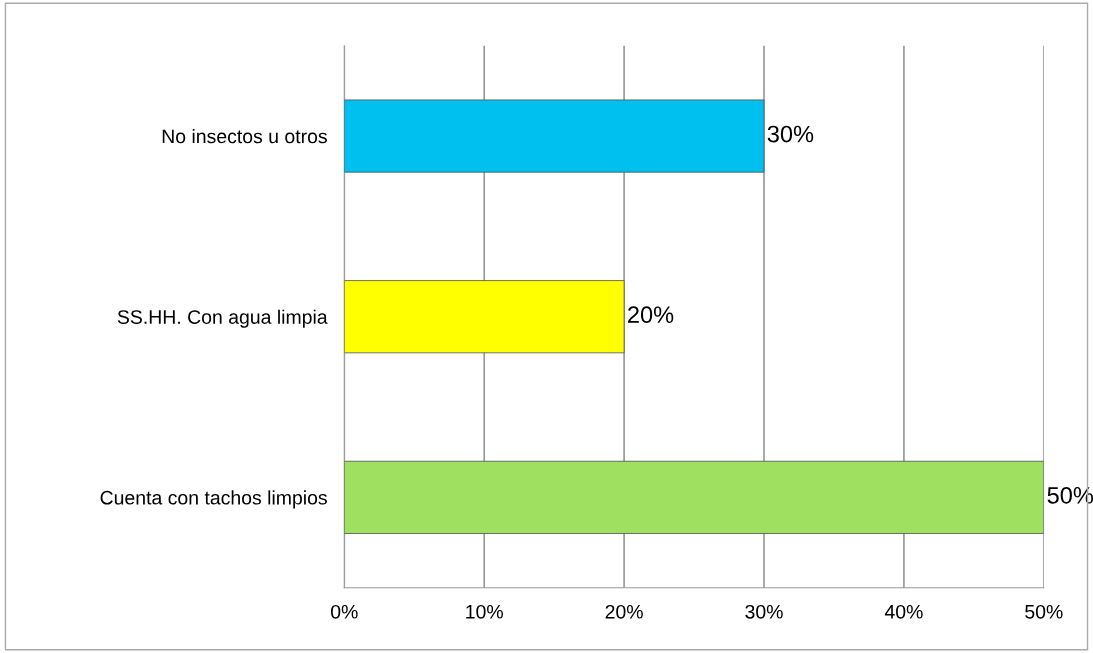 This screenshot has height=653, width=1093. I want to click on data-label: 50%, so click(1070, 495).